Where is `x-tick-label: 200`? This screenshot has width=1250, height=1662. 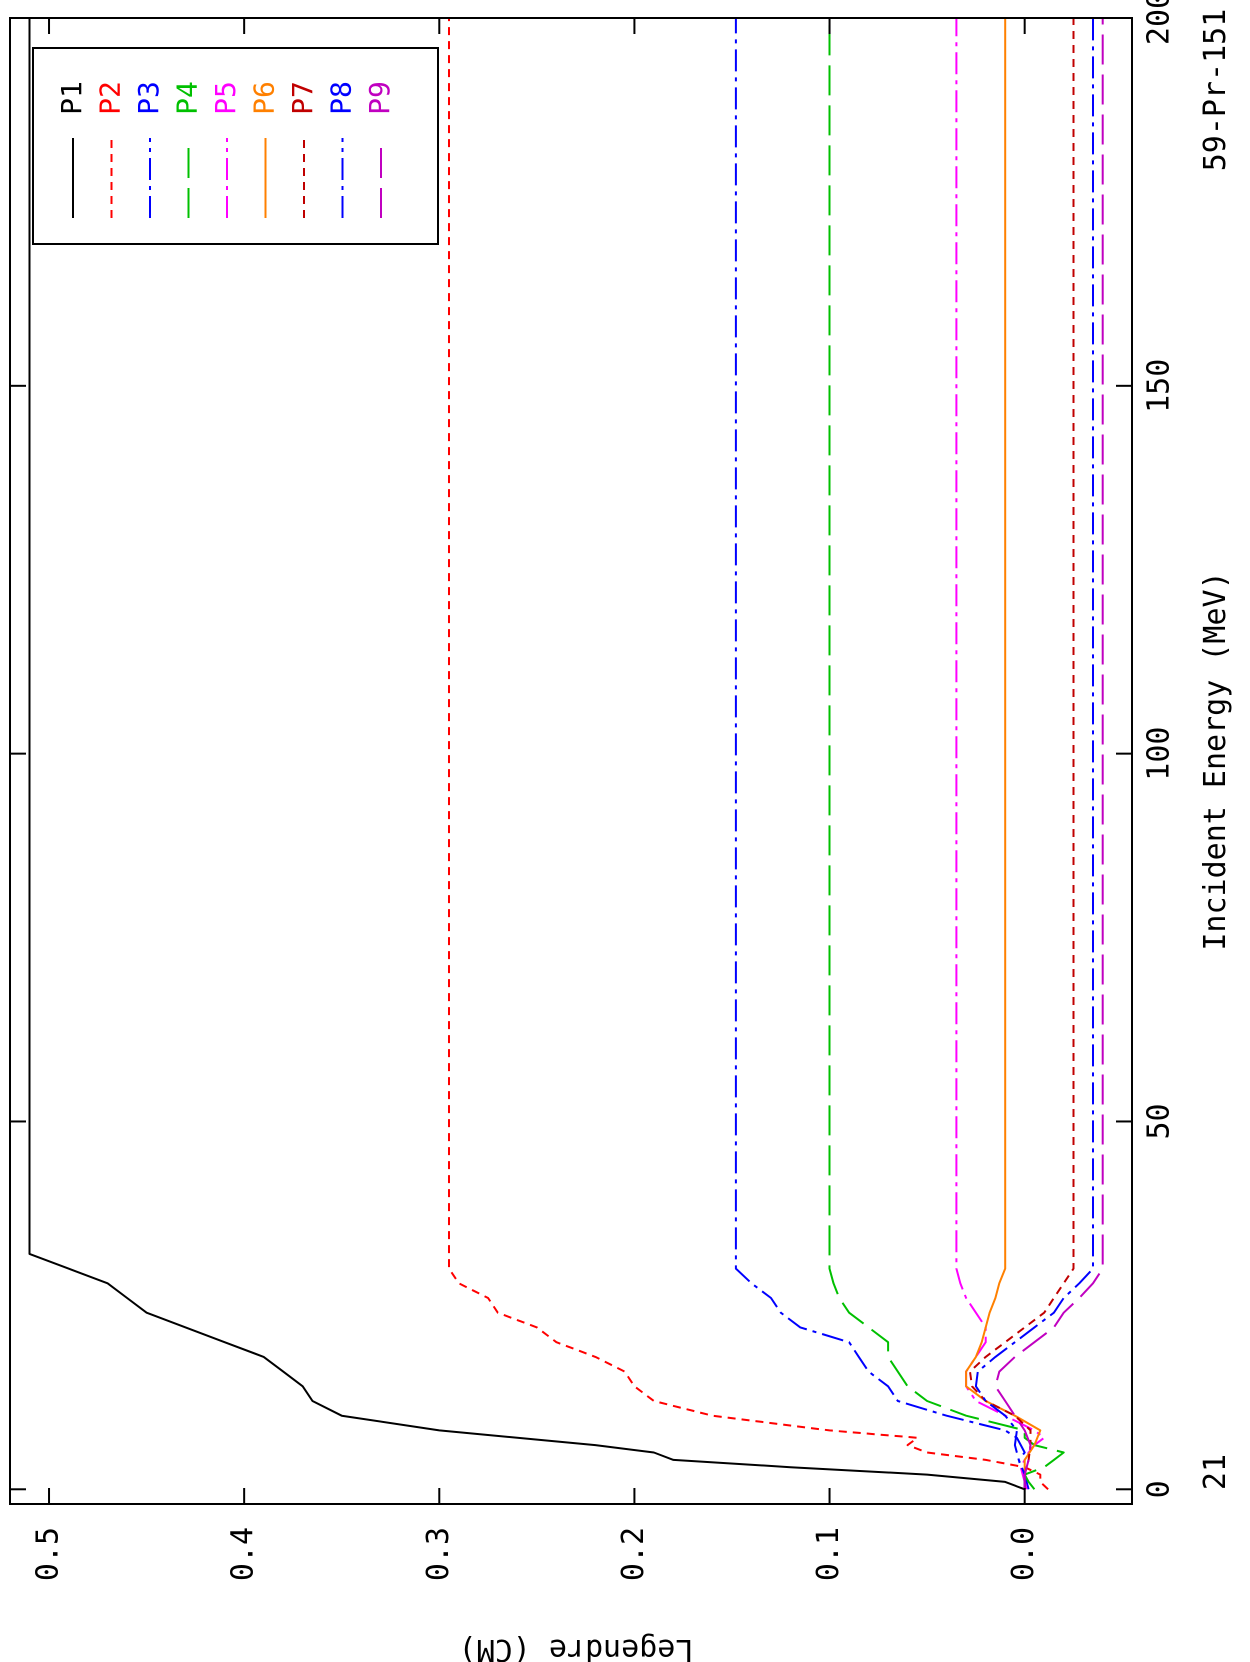 x-tick-label: 200 is located at coordinates (1159, 22).